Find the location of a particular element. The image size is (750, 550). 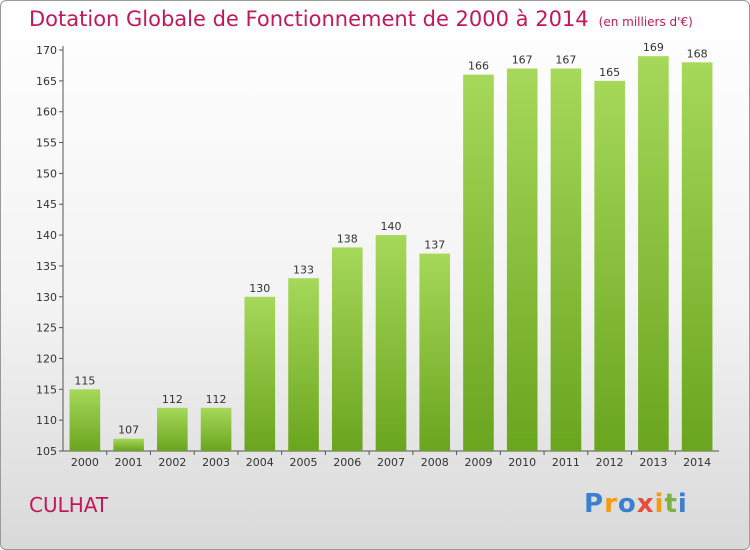

x-tick-label-2012: 2012 is located at coordinates (610, 462).